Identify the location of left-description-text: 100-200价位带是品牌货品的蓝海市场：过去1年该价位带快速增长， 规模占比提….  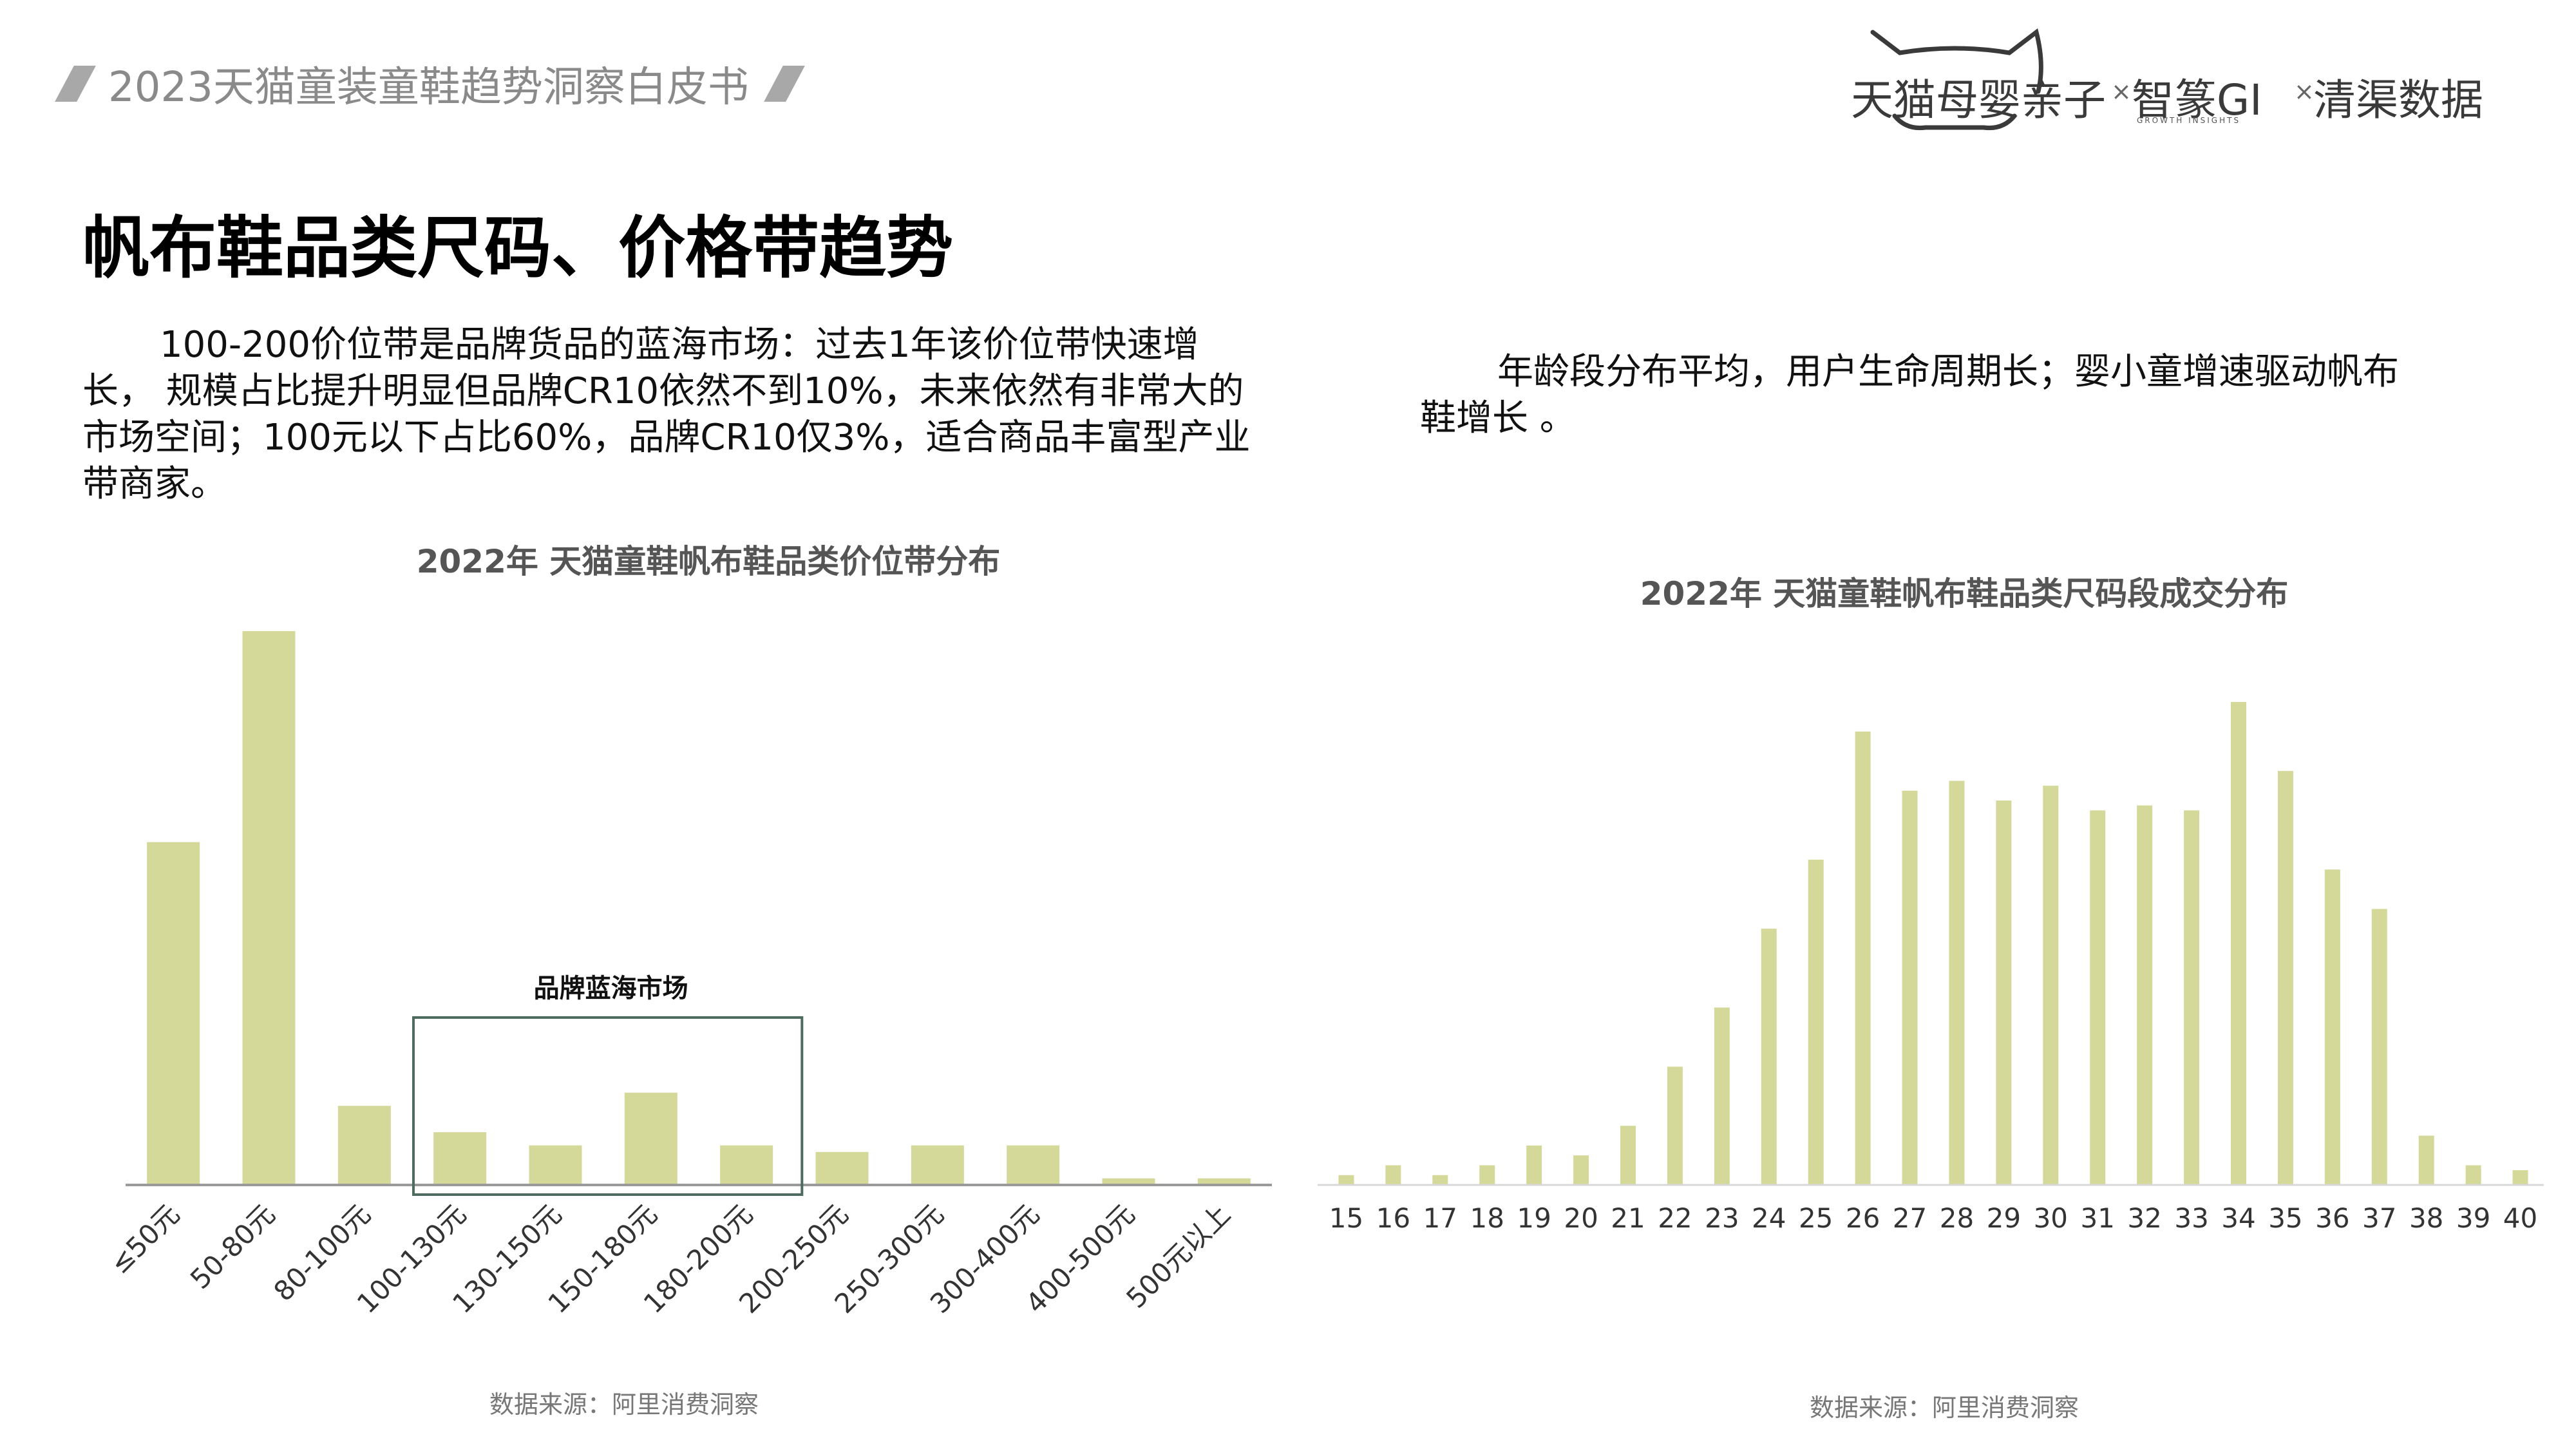
(666, 415).